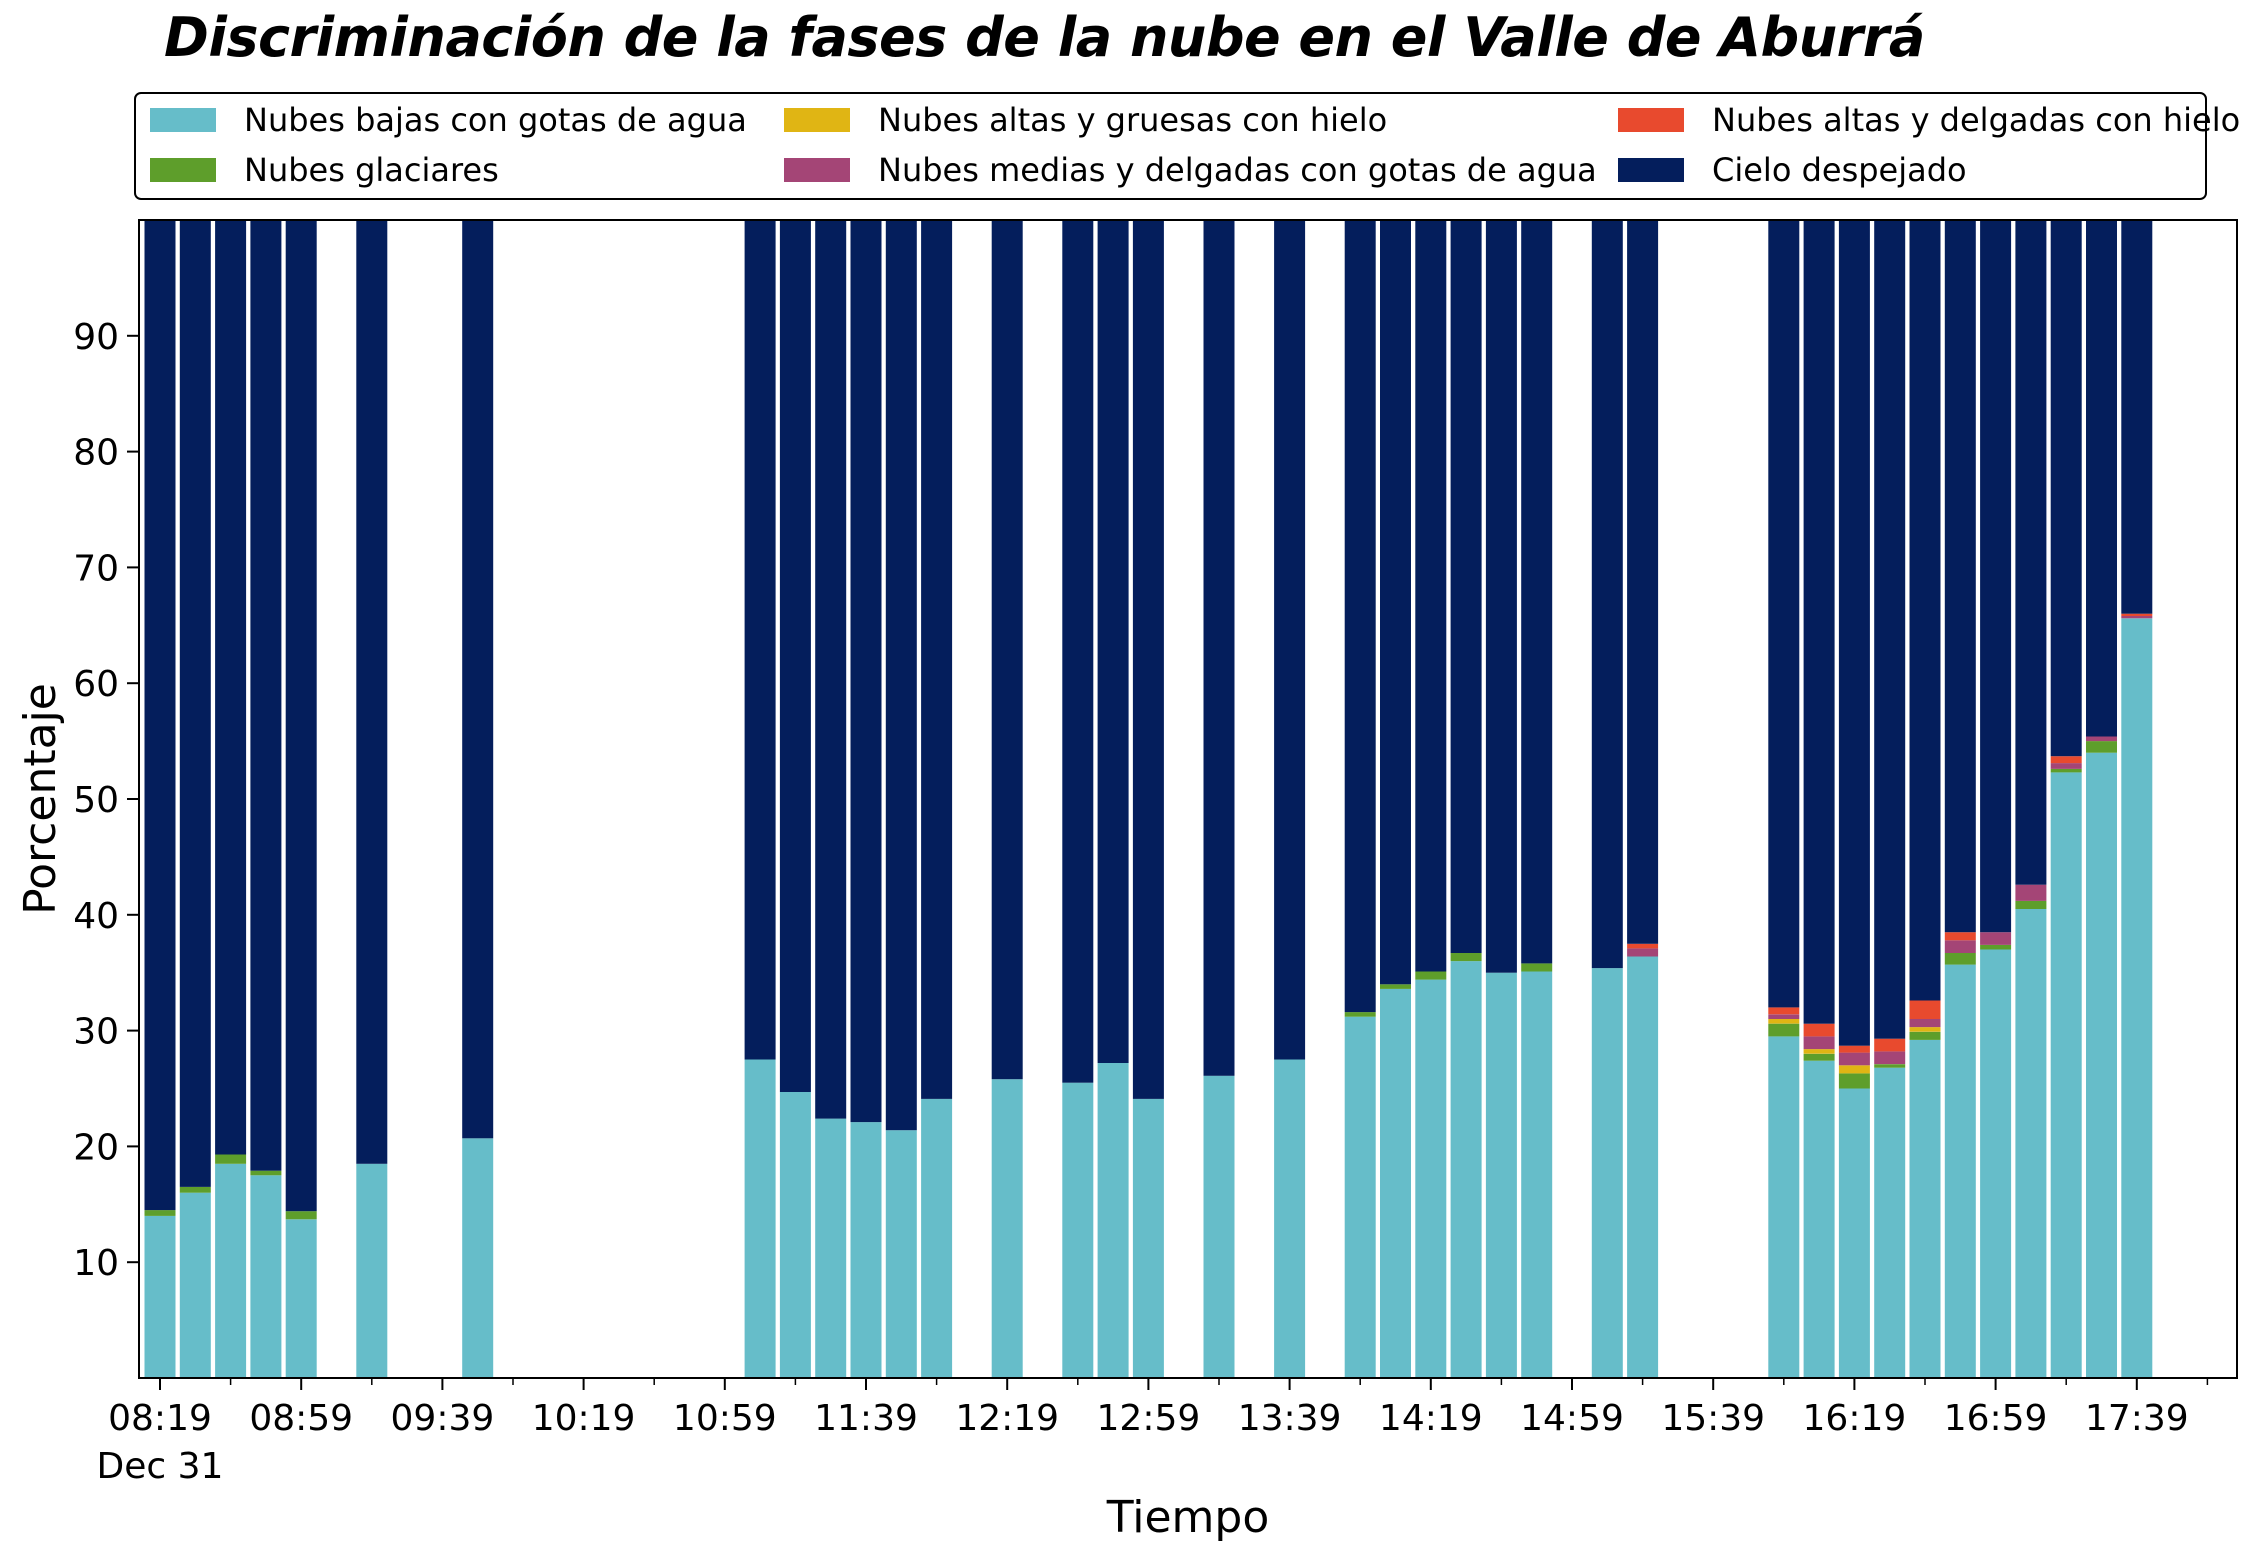  I want to click on legend-item-high-thin-ice: Nubes altas y delgadas con hielo, so click(1929, 120).